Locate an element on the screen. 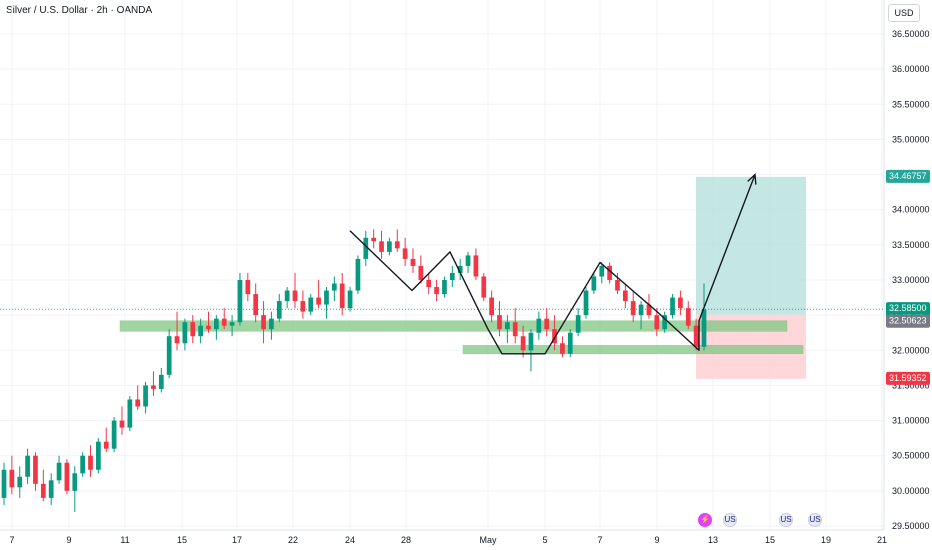 Image resolution: width=932 pixels, height=550 pixels. stop-price-tag: 31.59352 is located at coordinates (908, 378).